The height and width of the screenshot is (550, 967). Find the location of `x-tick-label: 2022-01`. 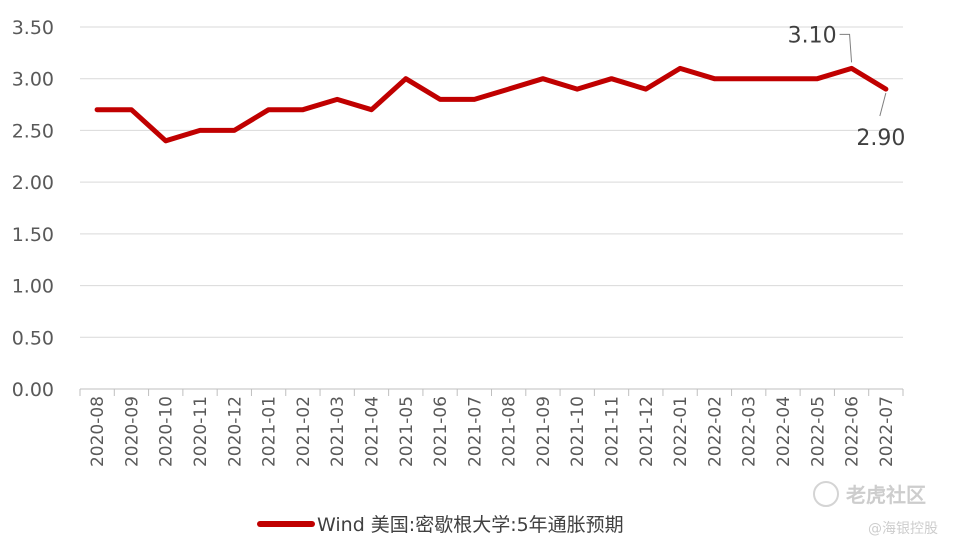

x-tick-label: 2022-01 is located at coordinates (681, 431).